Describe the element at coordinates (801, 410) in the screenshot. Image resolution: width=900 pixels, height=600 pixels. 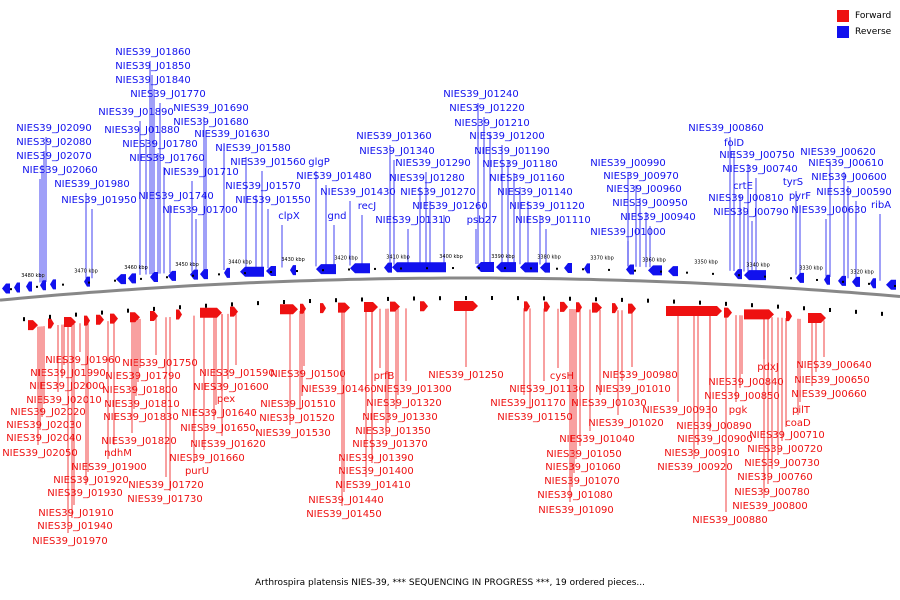
I see `forward-gene-label: pilT` at that location.